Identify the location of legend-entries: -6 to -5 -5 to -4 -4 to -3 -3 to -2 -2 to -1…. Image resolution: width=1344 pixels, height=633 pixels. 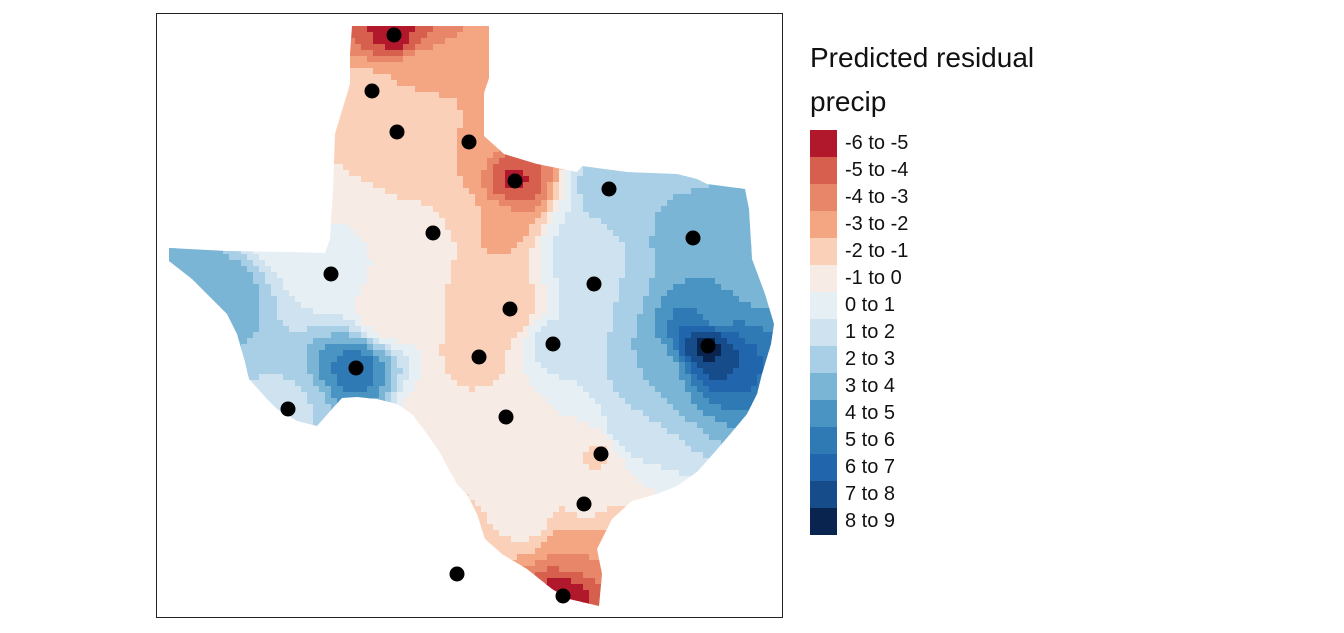
(960, 332).